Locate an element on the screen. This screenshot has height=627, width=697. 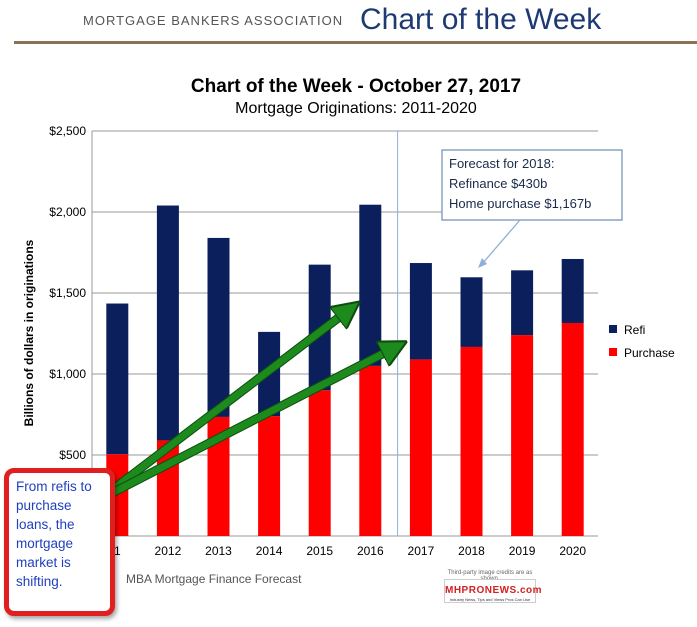
legend-swatch-purchase is located at coordinates (613, 352).